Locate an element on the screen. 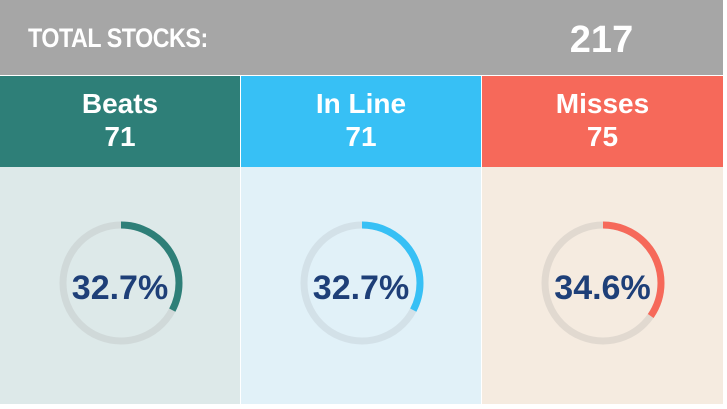  beats-percent: 32.7% is located at coordinates (120, 288).